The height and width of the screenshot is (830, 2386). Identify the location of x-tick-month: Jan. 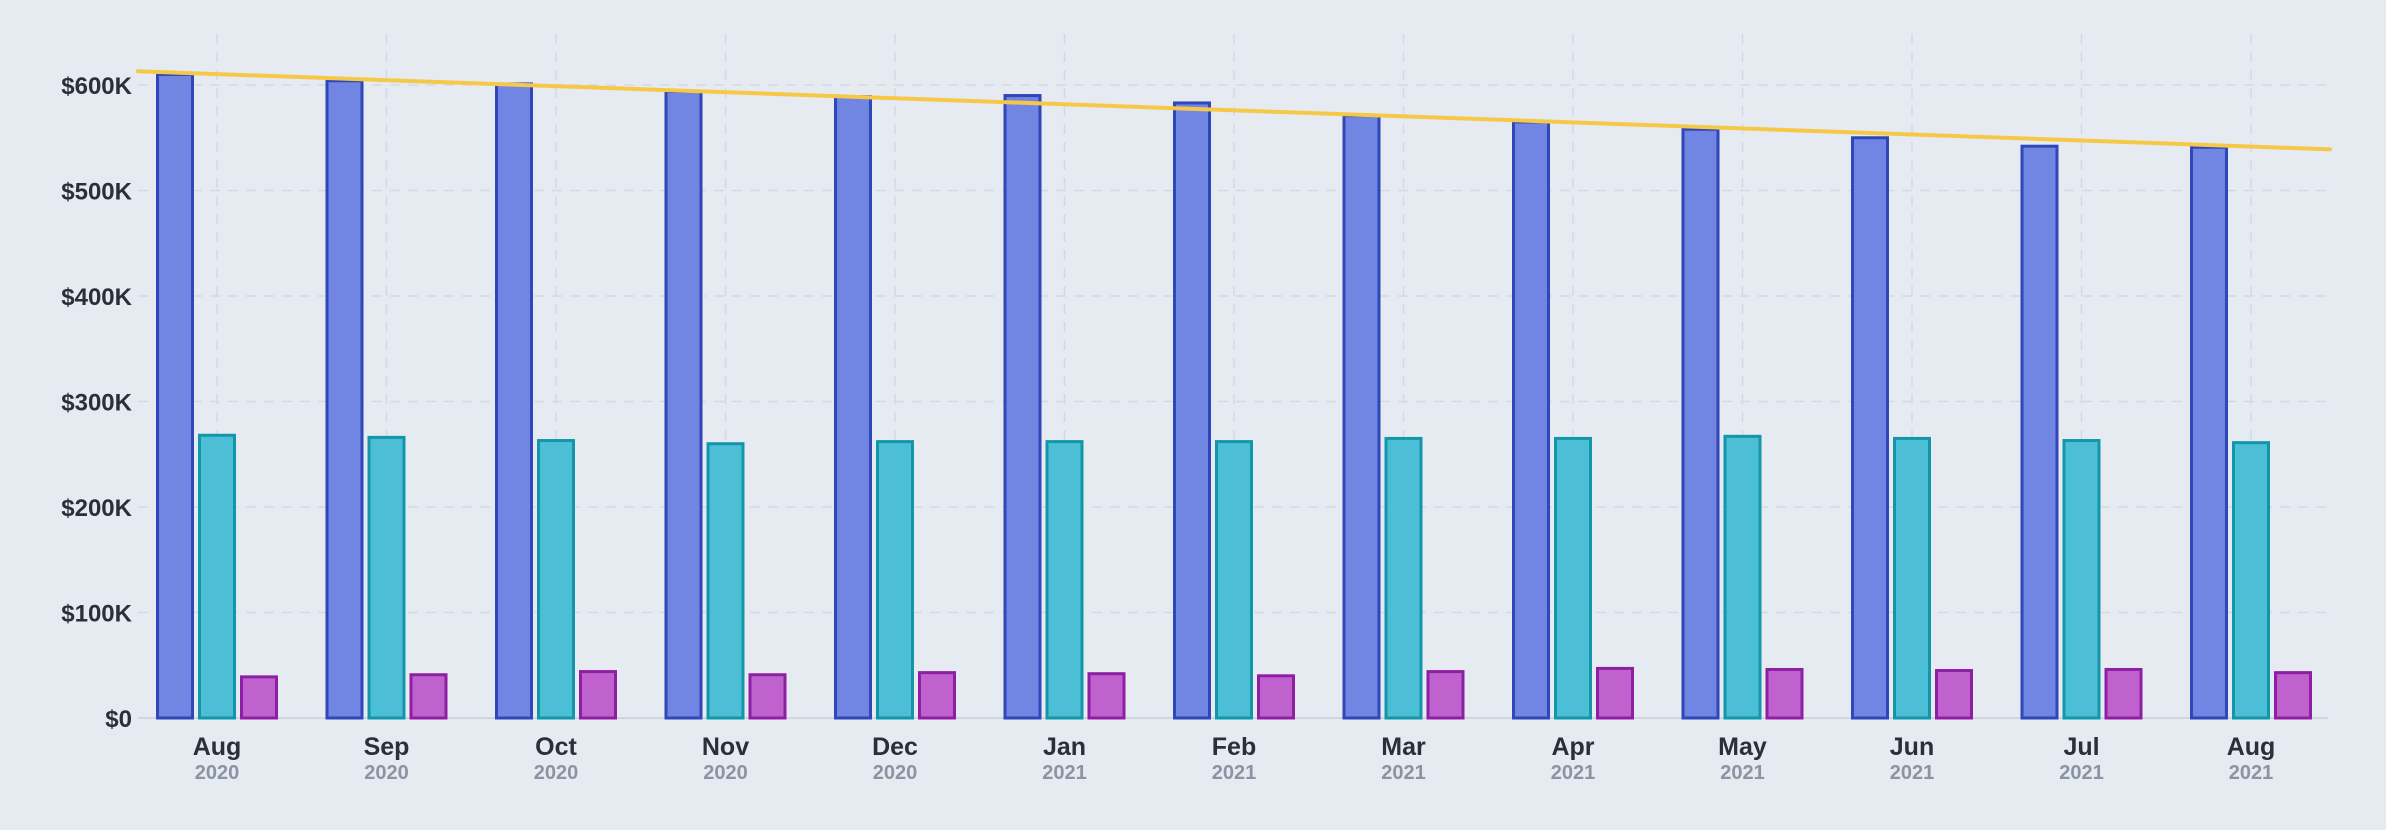
(1064, 747).